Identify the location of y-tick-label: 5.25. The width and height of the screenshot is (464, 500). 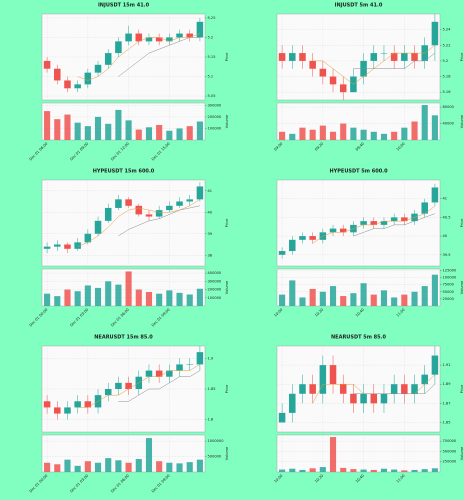
(212, 18).